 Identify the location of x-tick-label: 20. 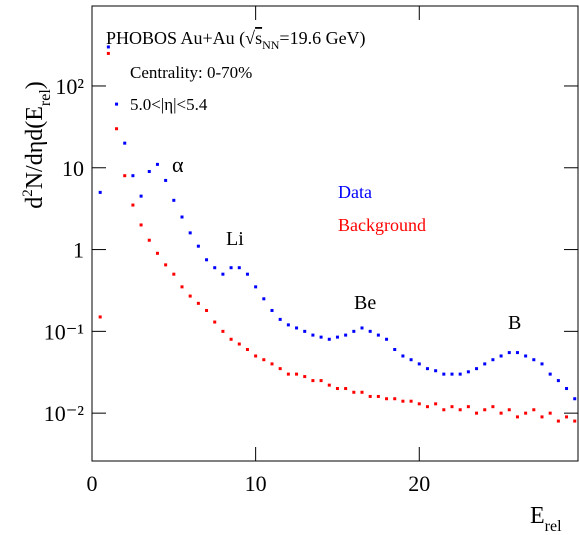
(419, 483).